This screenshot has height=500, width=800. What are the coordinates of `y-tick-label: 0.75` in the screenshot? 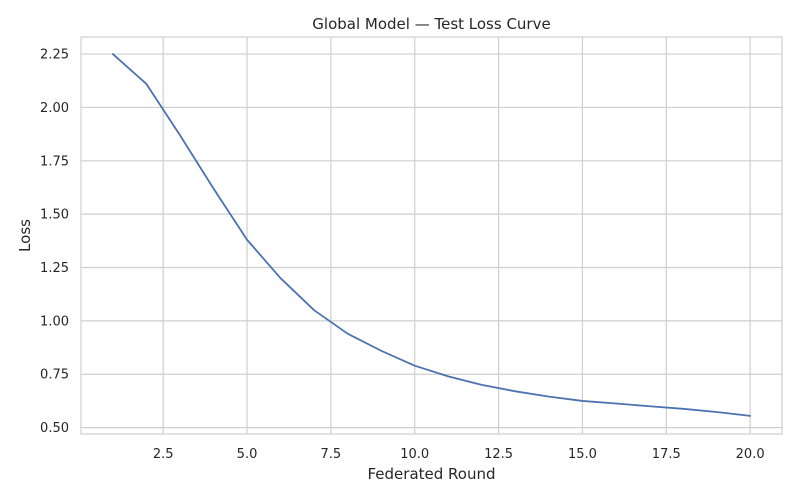 It's located at (54, 375).